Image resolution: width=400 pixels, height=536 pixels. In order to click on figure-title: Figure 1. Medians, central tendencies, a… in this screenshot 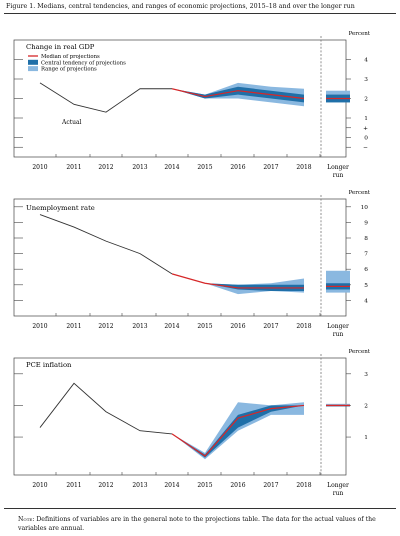, I will do `click(180, 6)`.